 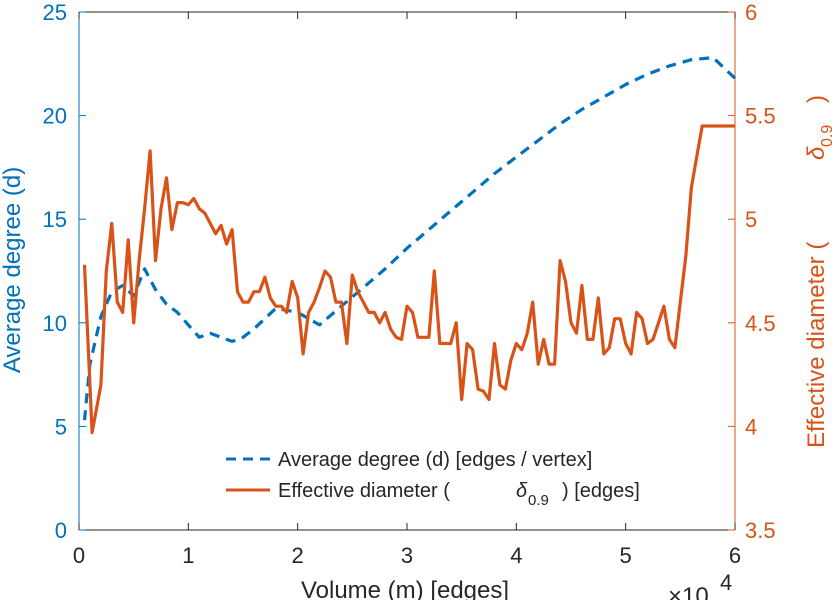 What do you see at coordinates (735, 555) in the screenshot?
I see `x-tick-label: 6` at bounding box center [735, 555].